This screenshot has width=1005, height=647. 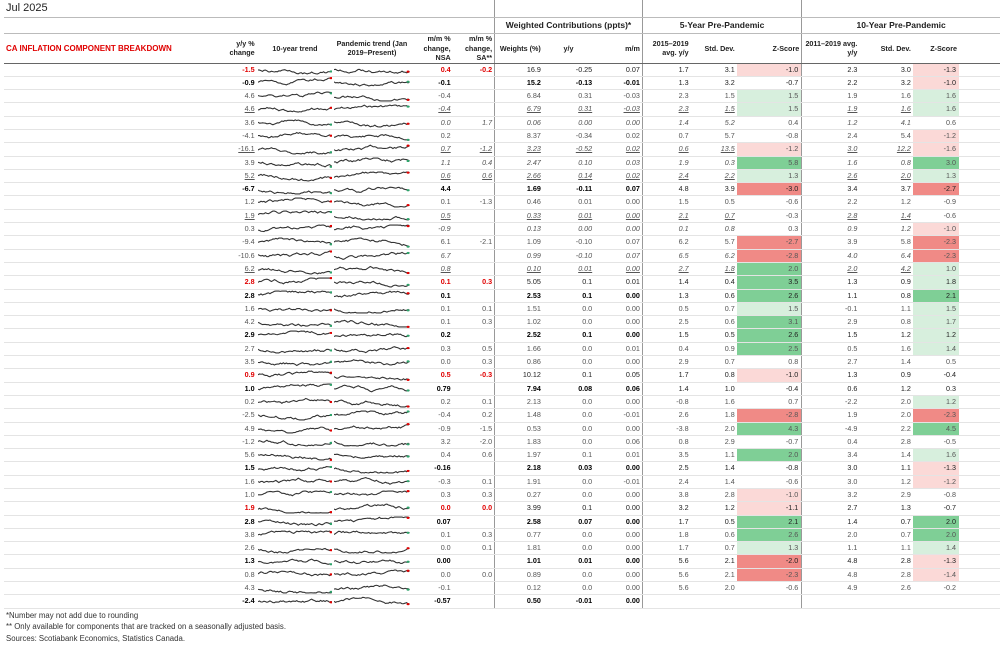 What do you see at coordinates (830, 495) in the screenshot?
I see `avg-10yr: 3.2` at bounding box center [830, 495].